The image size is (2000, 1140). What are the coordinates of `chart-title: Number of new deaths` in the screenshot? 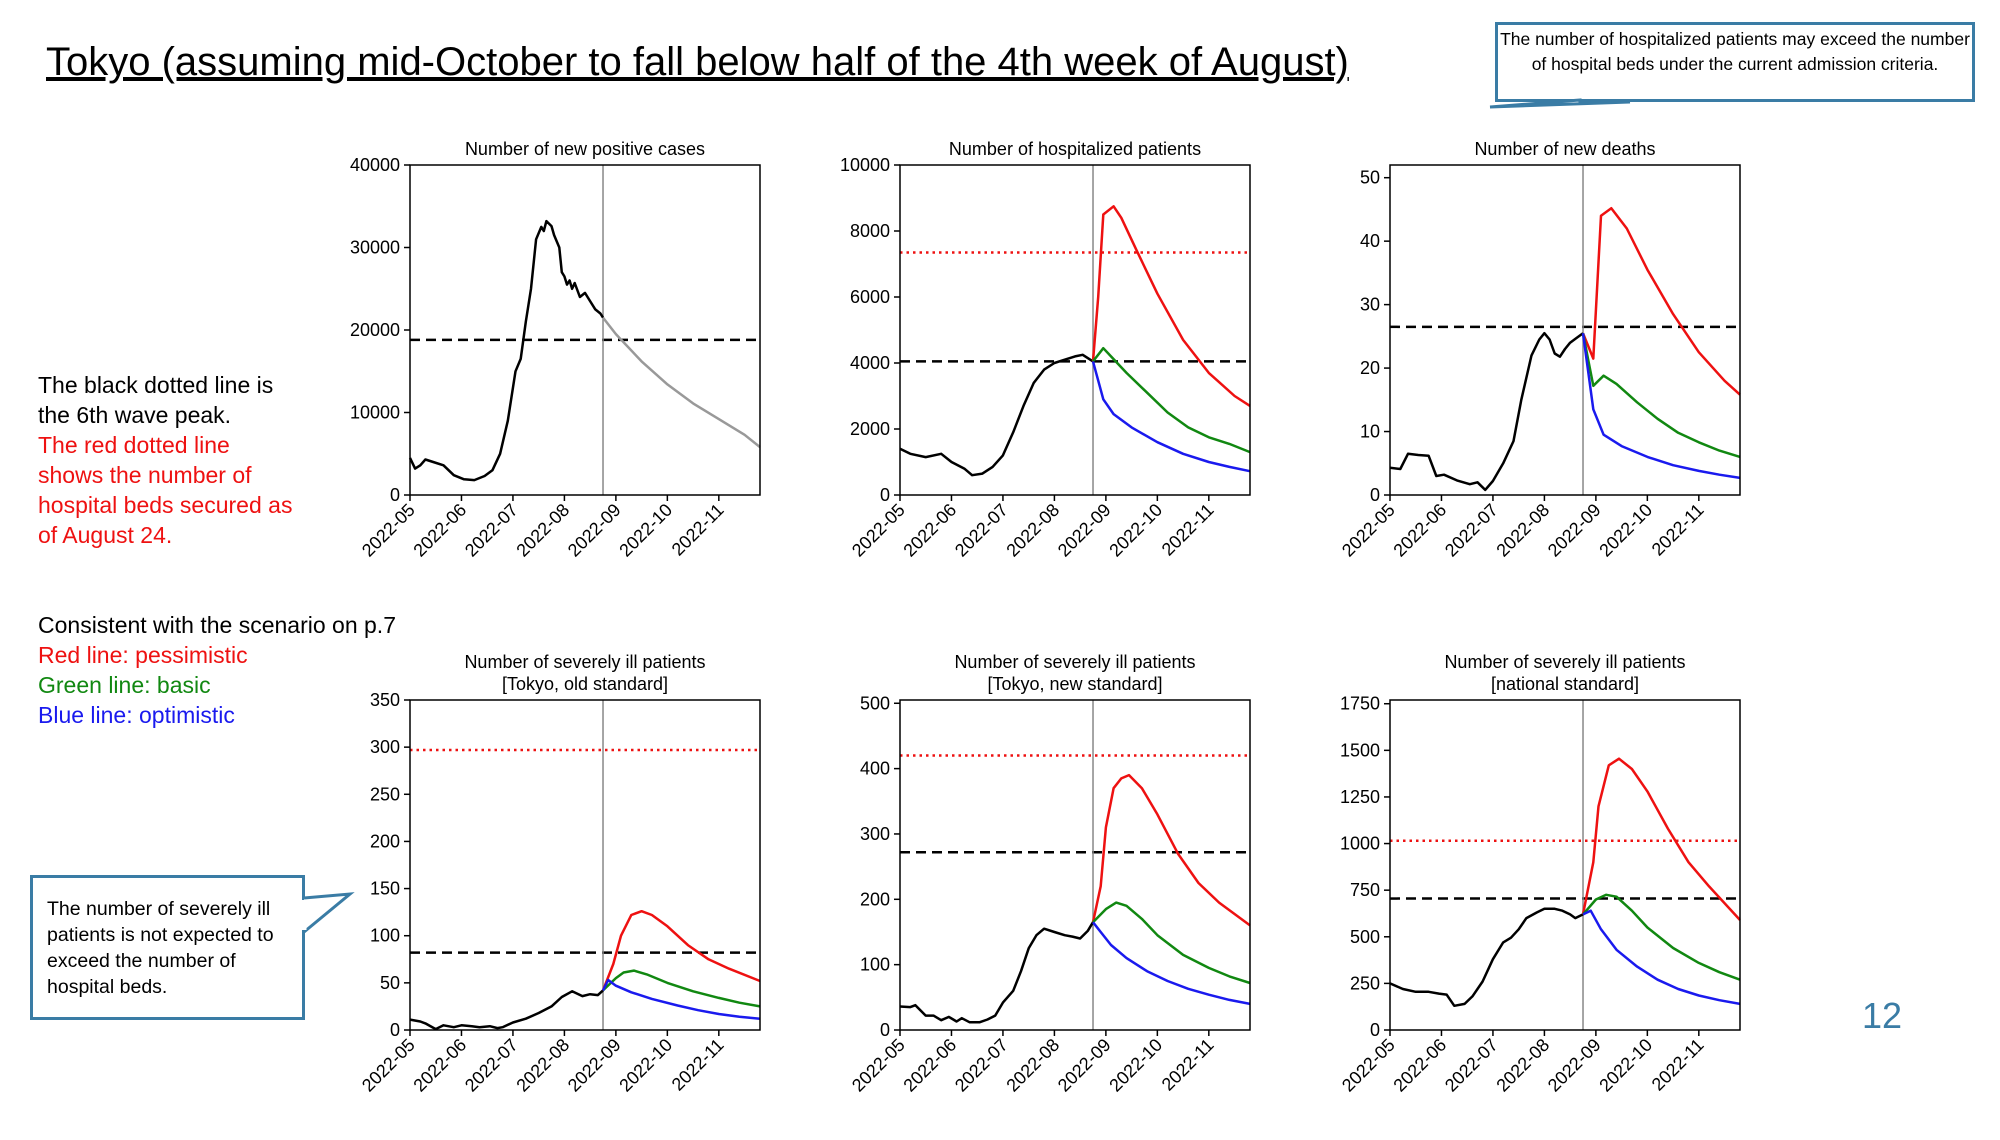 It's located at (1564, 149).